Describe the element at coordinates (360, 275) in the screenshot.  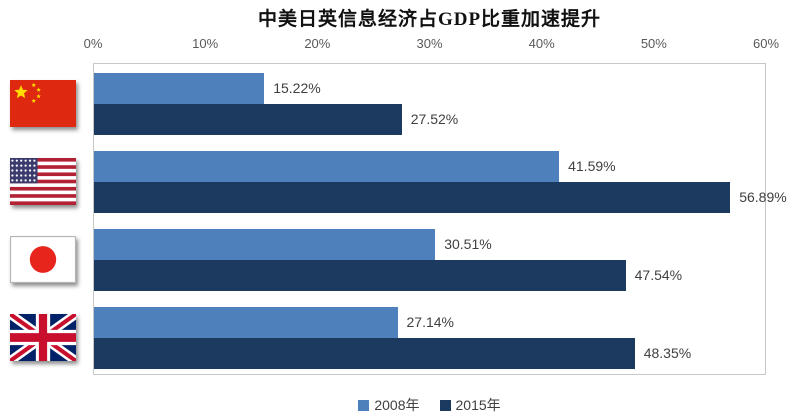
I see `bar-japan-2015年` at that location.